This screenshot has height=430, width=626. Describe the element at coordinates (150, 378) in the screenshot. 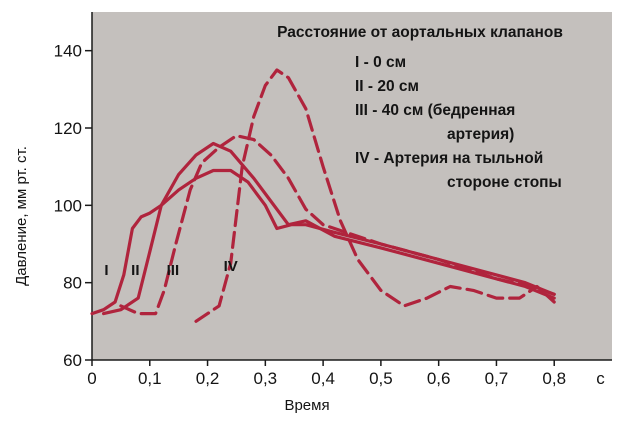

I see `x-tick-label: 0,1` at that location.